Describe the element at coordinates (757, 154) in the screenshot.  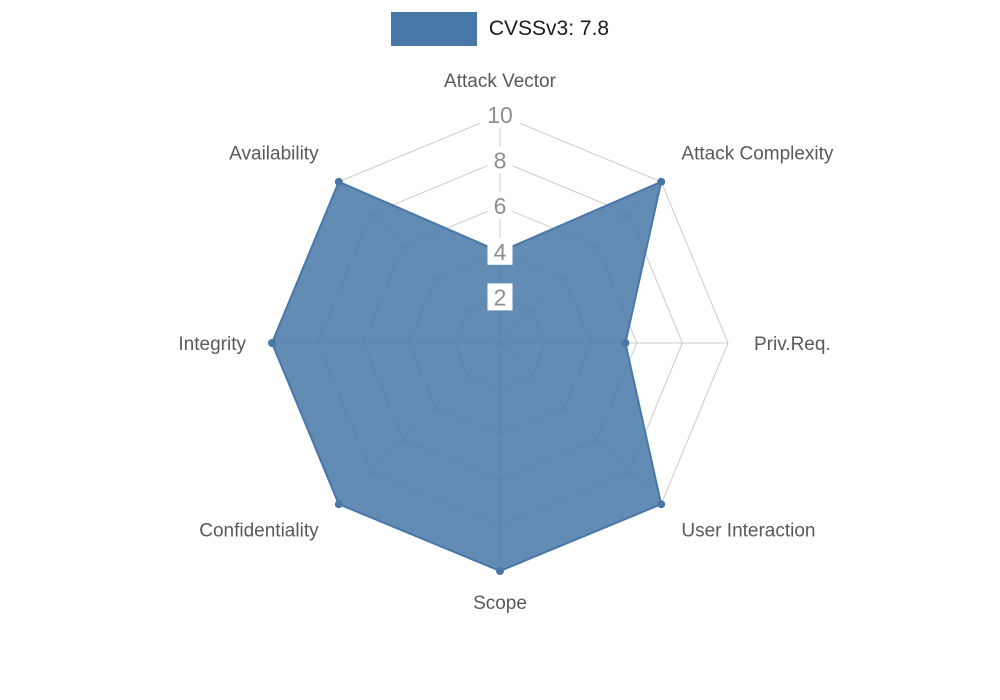
I see `svg-text: Attack Complexity` at that location.